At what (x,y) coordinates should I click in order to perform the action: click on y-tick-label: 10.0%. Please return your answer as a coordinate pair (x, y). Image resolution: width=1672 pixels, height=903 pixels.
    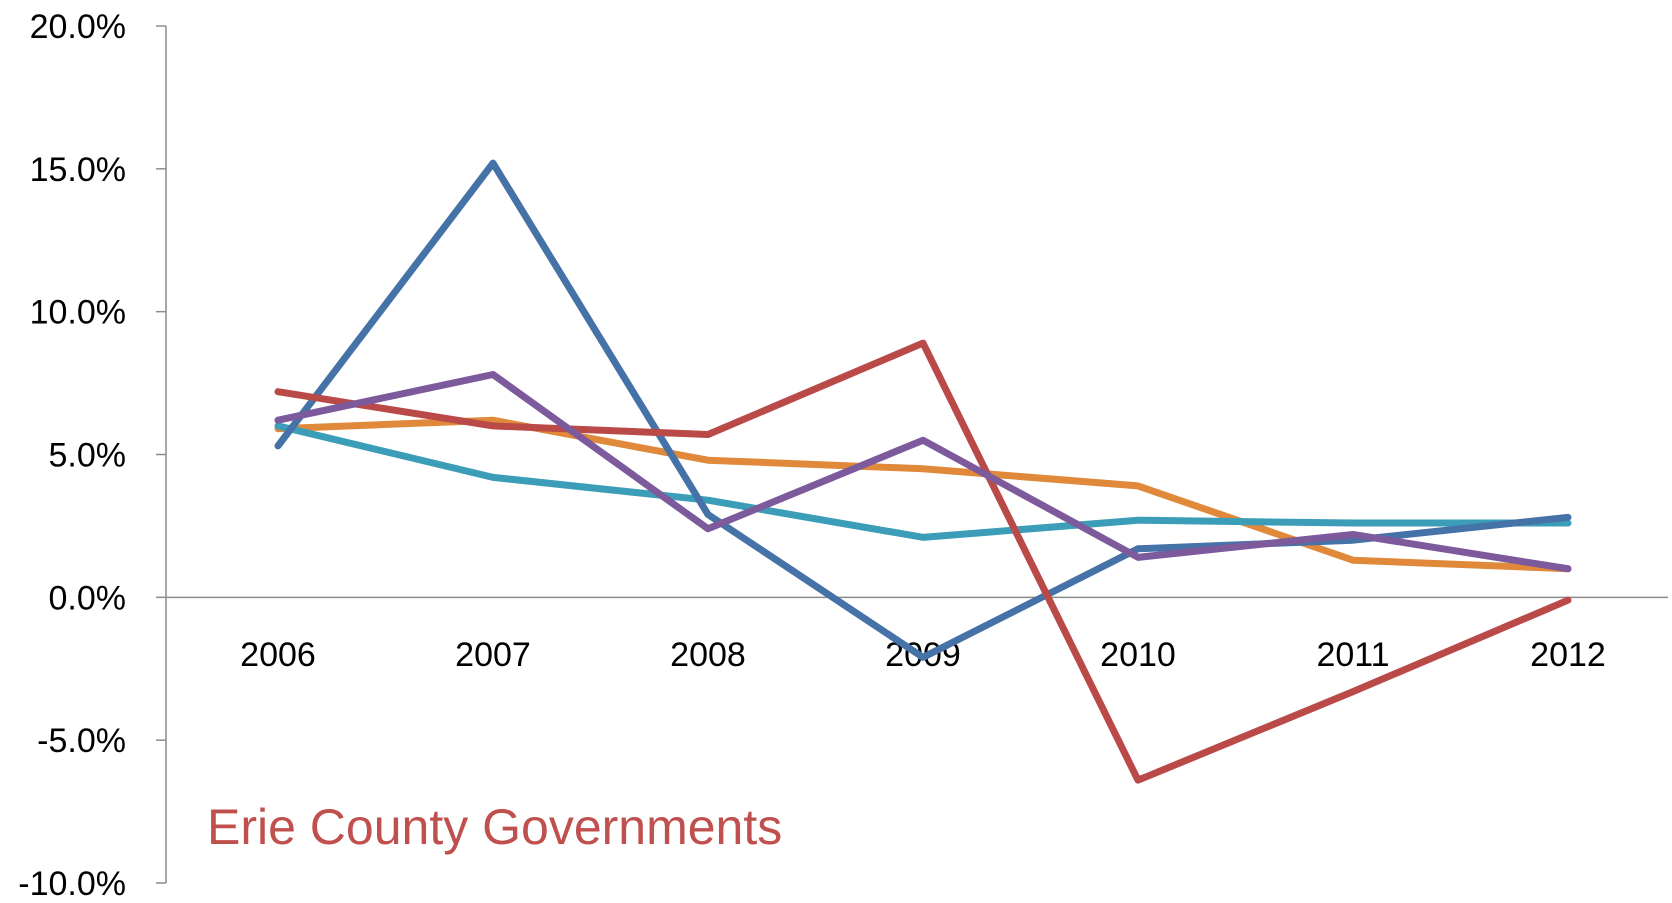
    Looking at the image, I should click on (78, 313).